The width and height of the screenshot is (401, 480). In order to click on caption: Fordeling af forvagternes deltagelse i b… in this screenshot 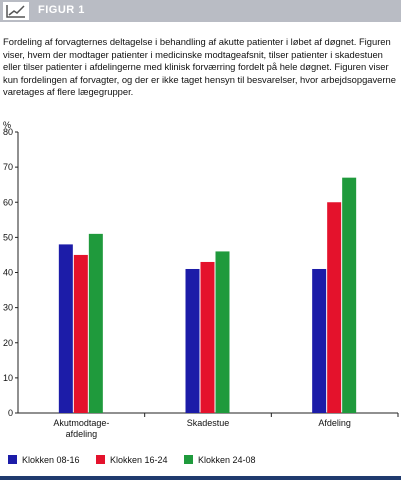, I will do `click(199, 67)`.